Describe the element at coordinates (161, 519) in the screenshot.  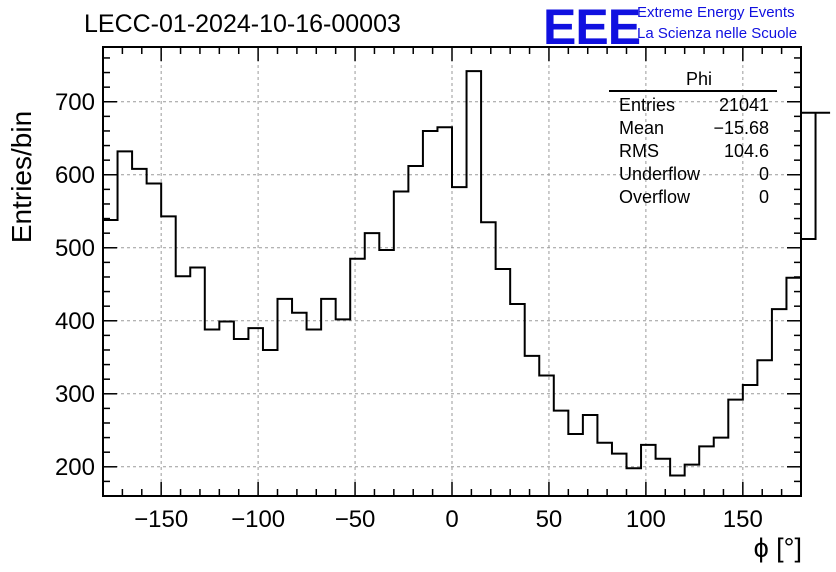
I see `x-tick-label: −150` at that location.